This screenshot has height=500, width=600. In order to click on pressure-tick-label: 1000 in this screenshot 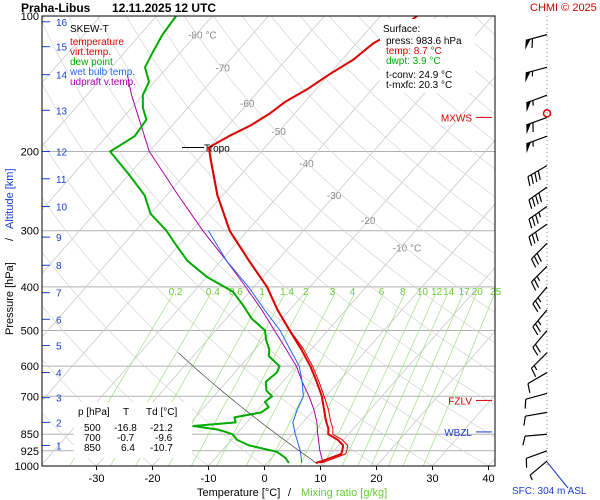, I will do `click(27, 467)`.